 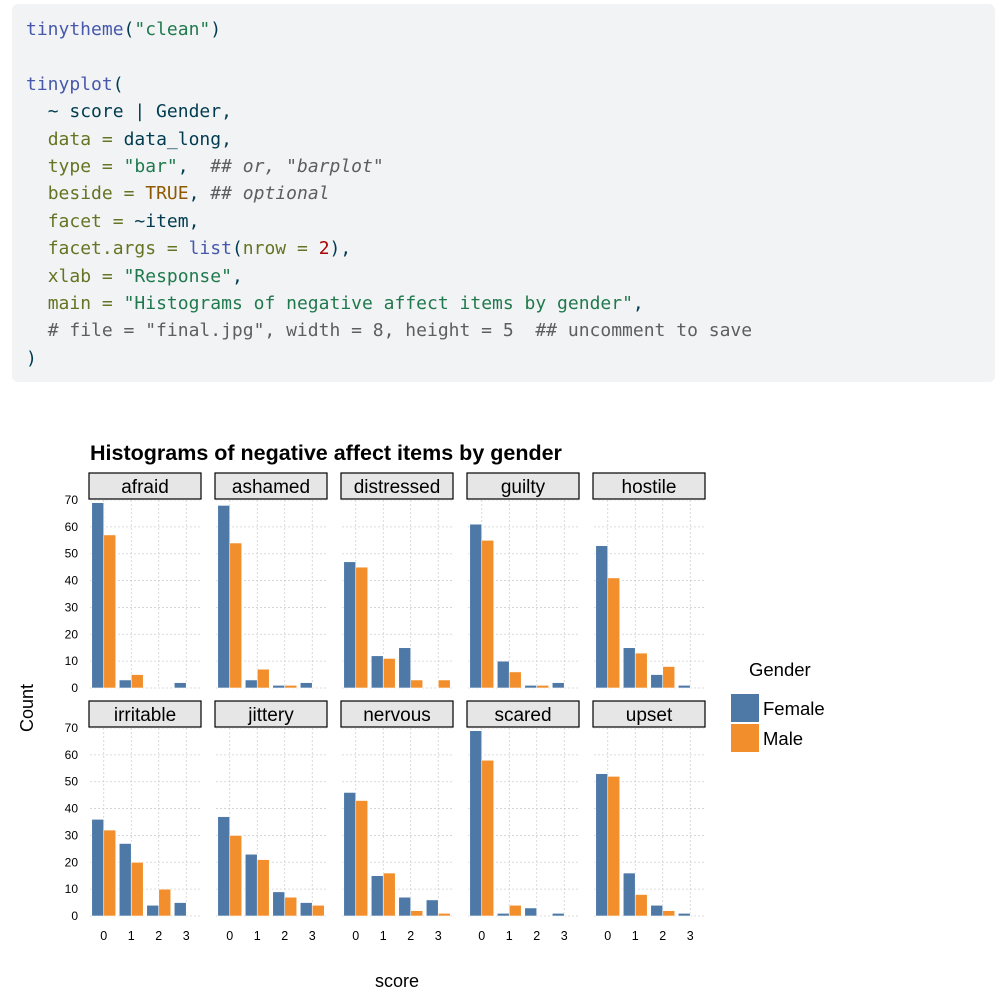 What do you see at coordinates (133, 821) in the screenshot?
I see `facet-panel-irritable: irritable 0 10 20 30 40 50 60 70 0 1 2 3` at bounding box center [133, 821].